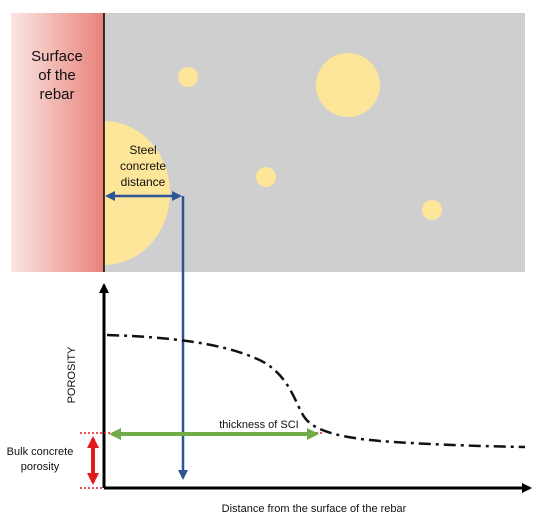 This screenshot has height=526, width=550. Describe the element at coordinates (314, 509) in the screenshot. I see `x-axis-label: Distance from the surface of the rebar` at that location.